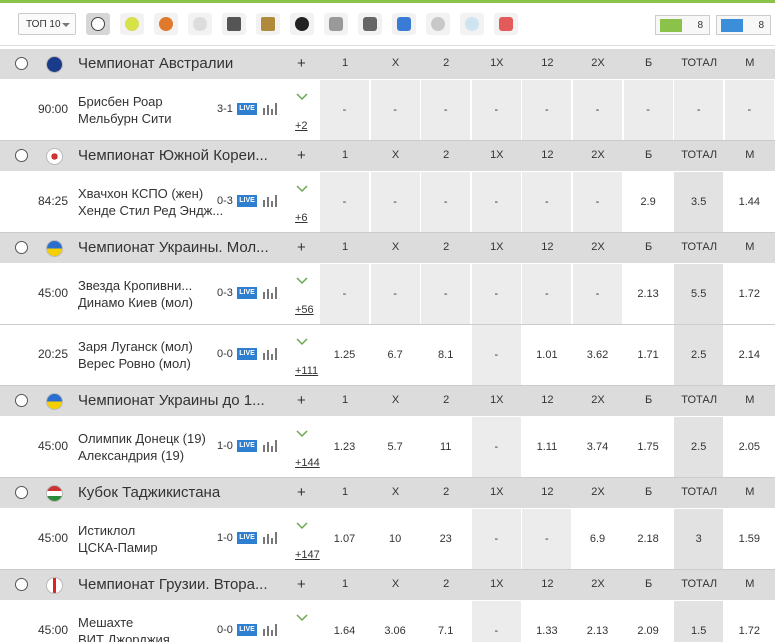 Image resolution: width=775 pixels, height=642 pixels. What do you see at coordinates (749, 447) in the screenshot?
I see `odds-cell: 2.05` at bounding box center [749, 447].